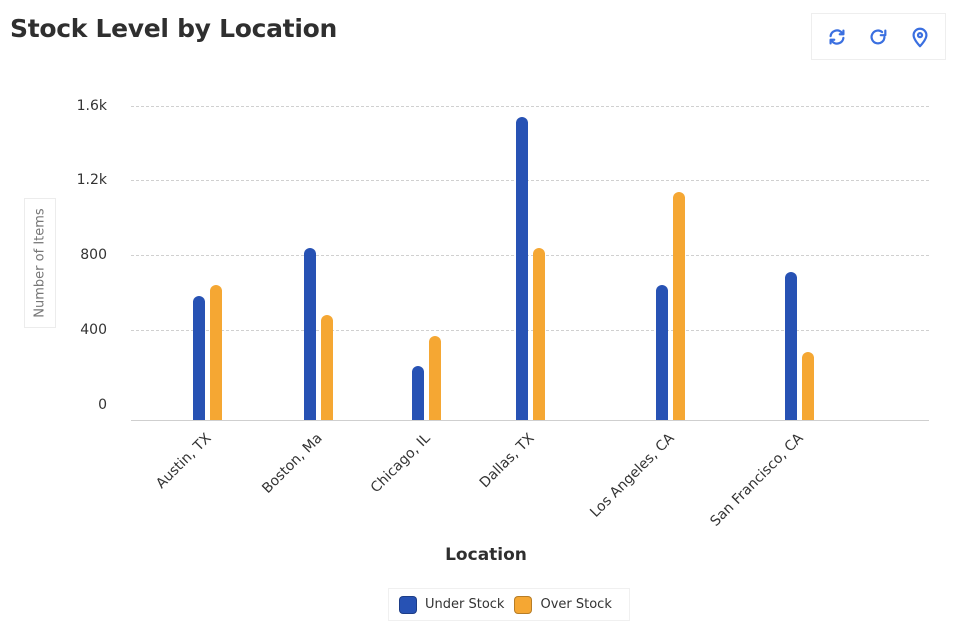 The image size is (965, 638). What do you see at coordinates (91, 105) in the screenshot?
I see `y-tick-label: 1.6k` at bounding box center [91, 105].